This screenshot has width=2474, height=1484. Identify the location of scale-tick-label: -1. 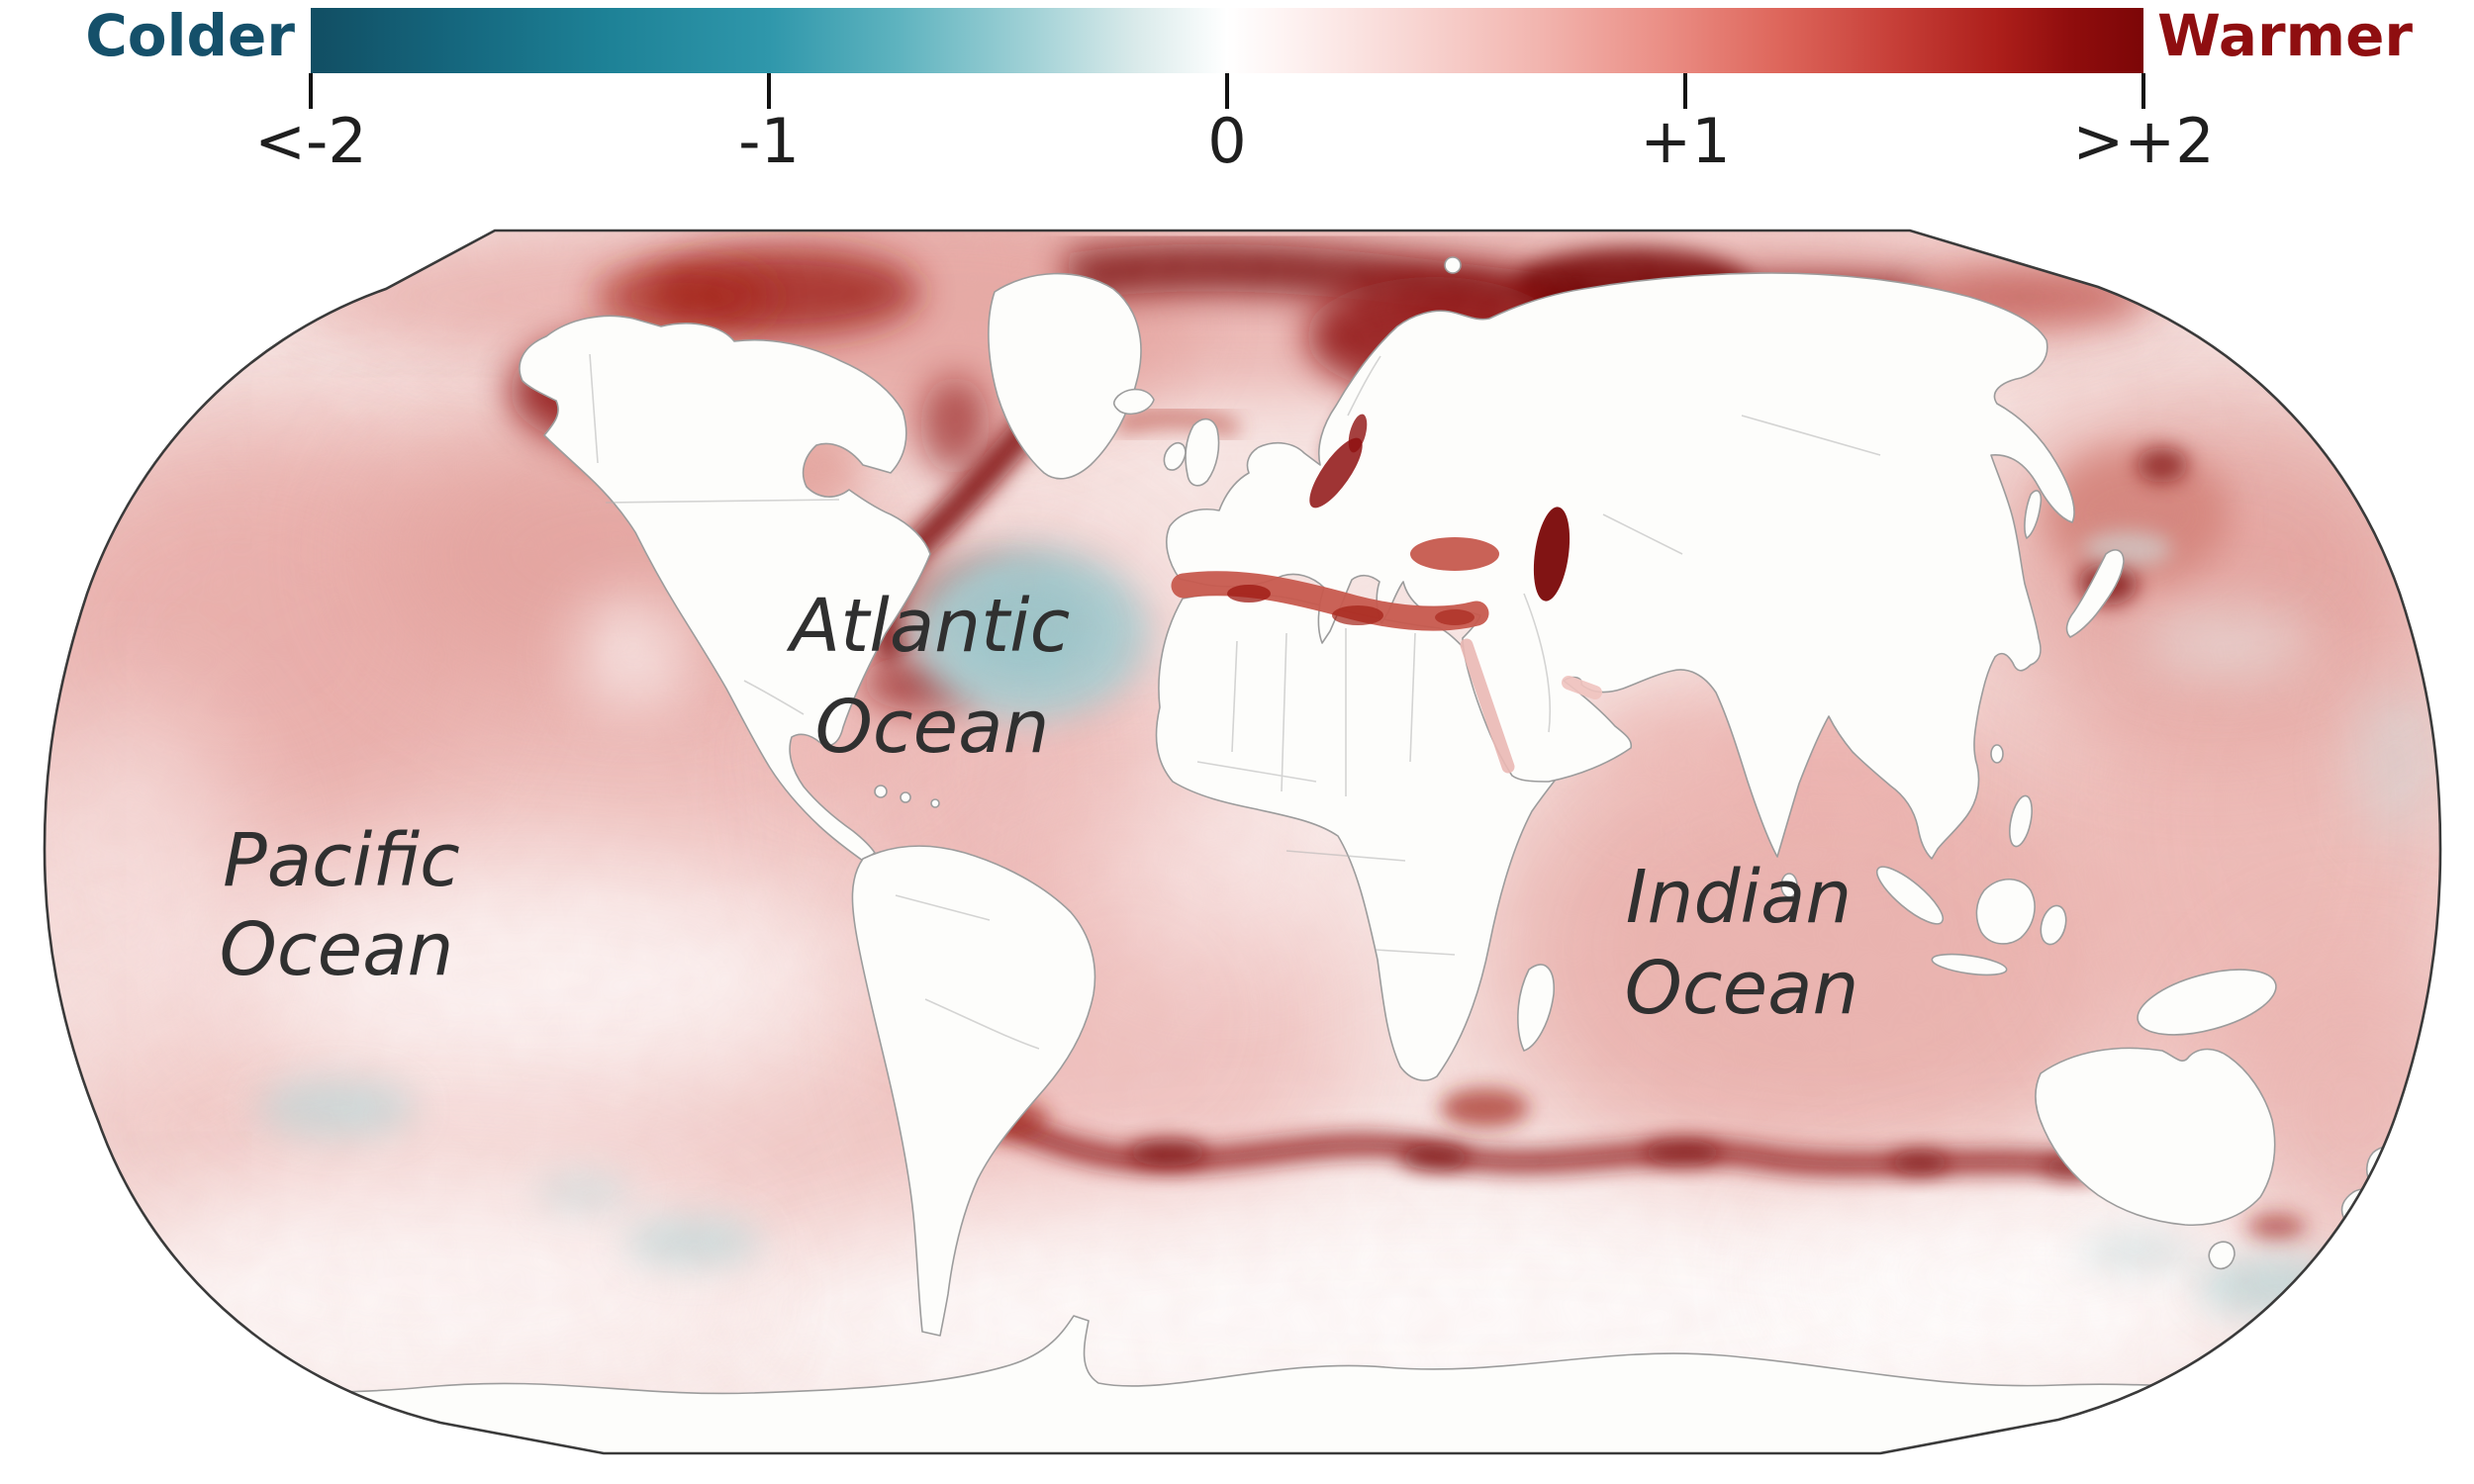
(769, 141).